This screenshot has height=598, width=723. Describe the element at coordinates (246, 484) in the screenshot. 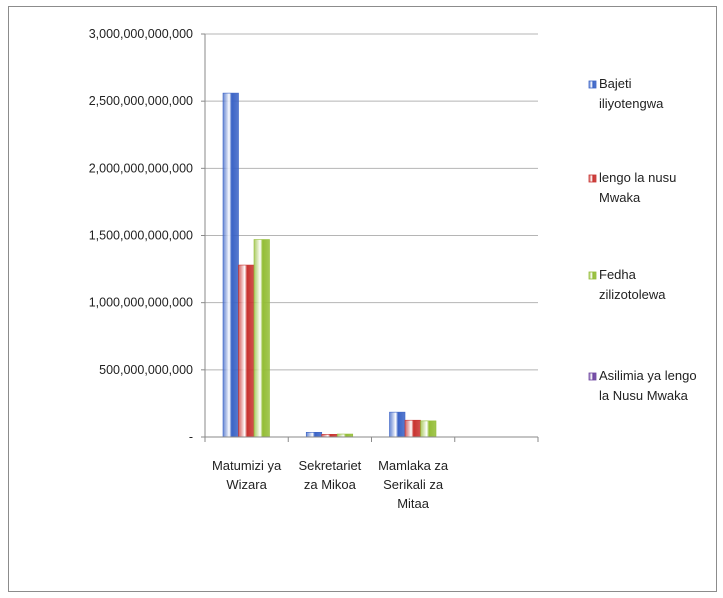

I see `x-category-label: Wizara` at that location.